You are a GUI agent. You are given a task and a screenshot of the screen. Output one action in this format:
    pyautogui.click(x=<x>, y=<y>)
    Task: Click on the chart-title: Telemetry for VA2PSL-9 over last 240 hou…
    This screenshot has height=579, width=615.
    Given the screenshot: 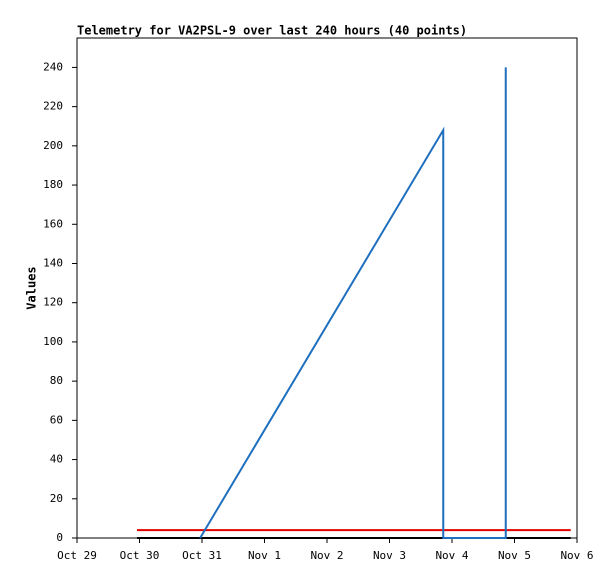 What is the action you would take?
    pyautogui.click(x=272, y=31)
    